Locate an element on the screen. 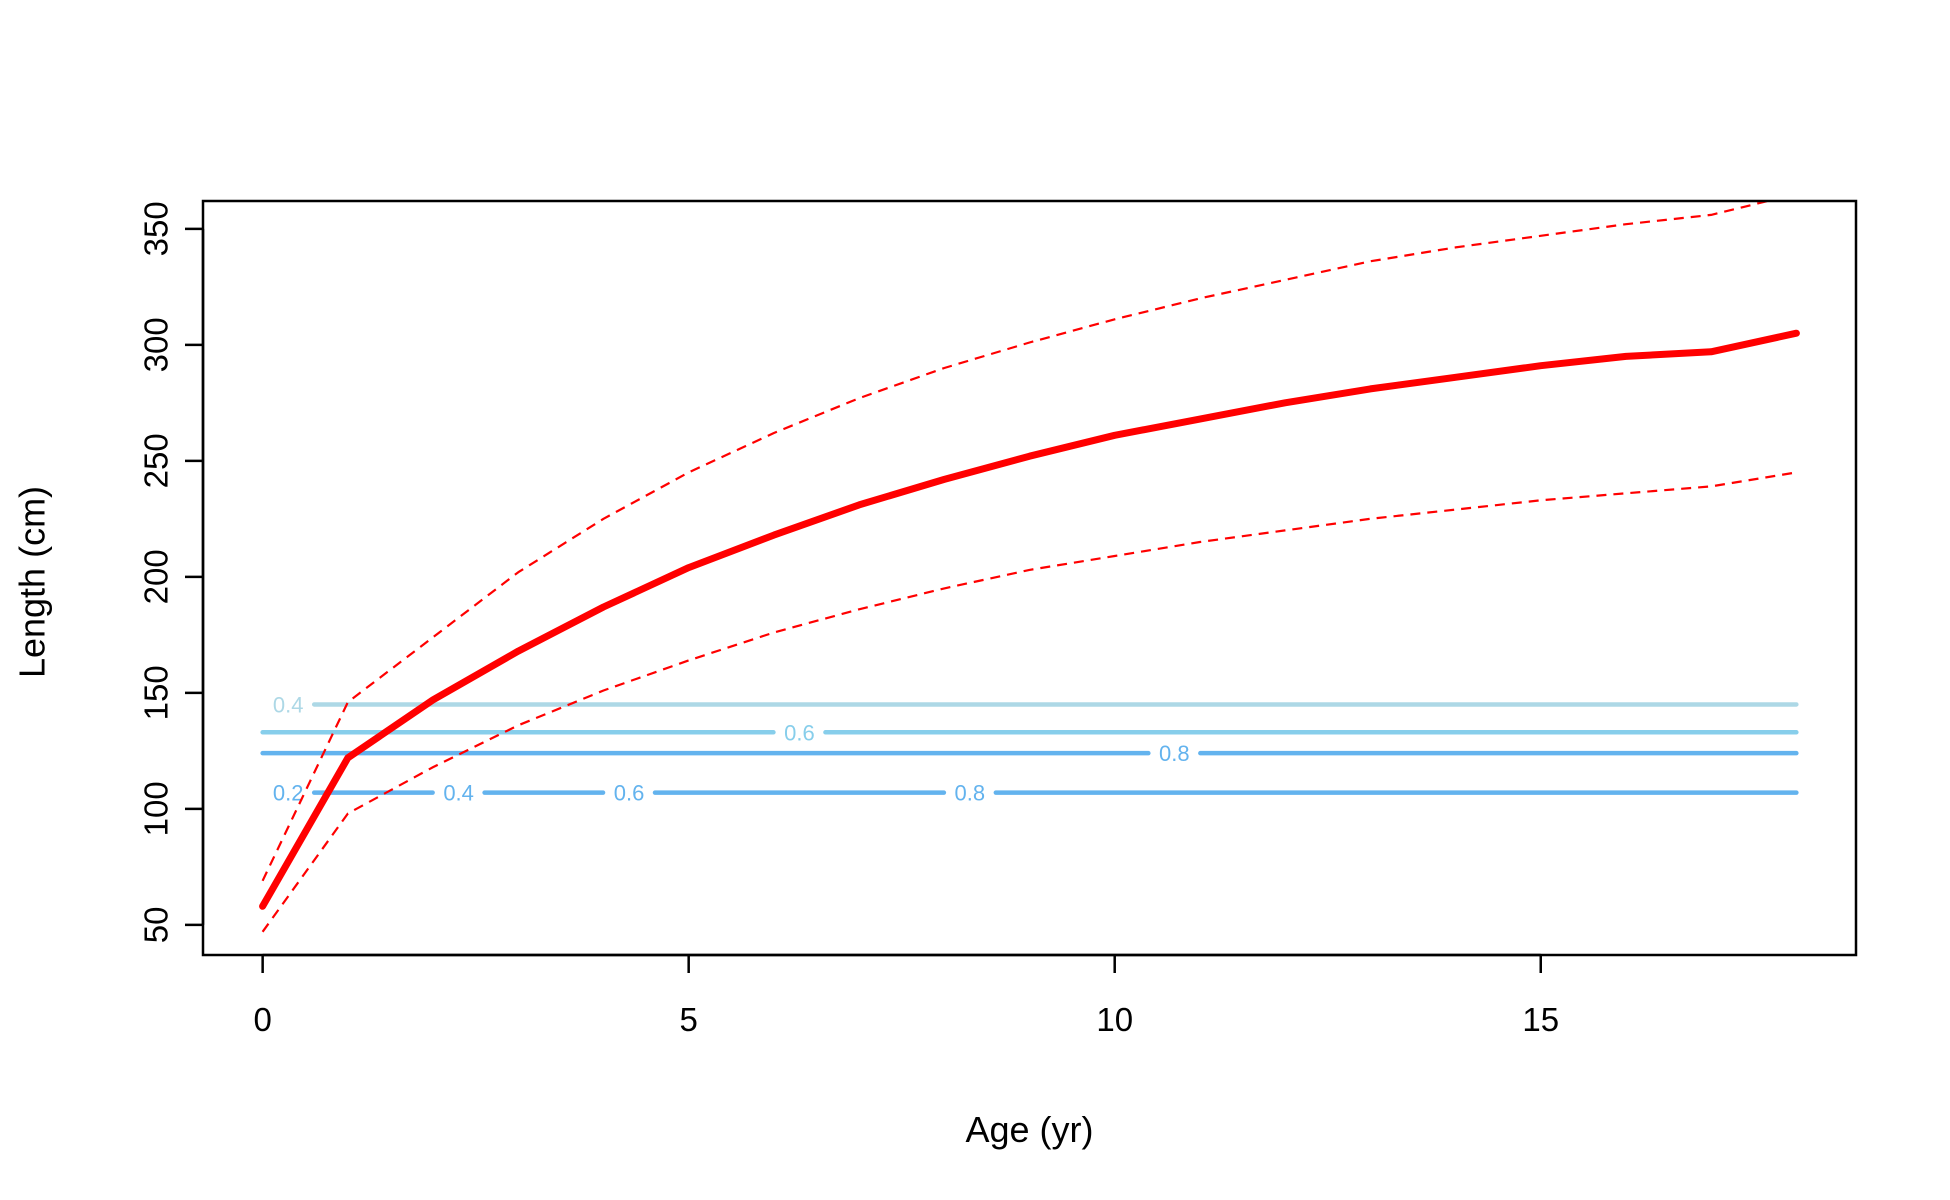  y-tick-label-5: 300 is located at coordinates (156, 344).